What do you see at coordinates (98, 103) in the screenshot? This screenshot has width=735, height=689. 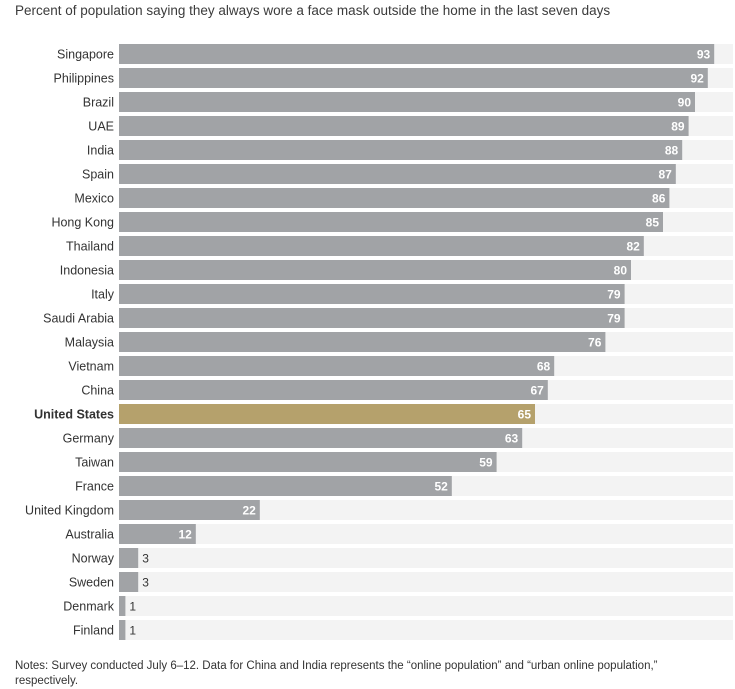 I see `category-label-brazil: Brazil` at bounding box center [98, 103].